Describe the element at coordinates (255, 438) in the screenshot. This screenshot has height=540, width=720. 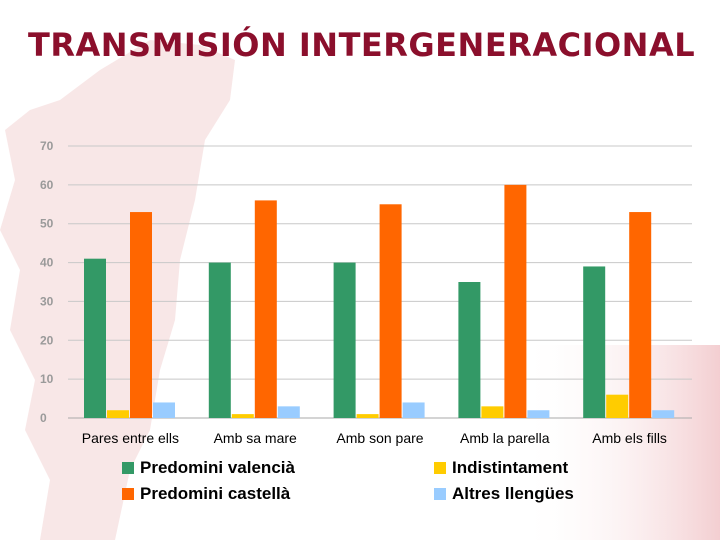
I see `x-category-label: Amb sa mare` at that location.